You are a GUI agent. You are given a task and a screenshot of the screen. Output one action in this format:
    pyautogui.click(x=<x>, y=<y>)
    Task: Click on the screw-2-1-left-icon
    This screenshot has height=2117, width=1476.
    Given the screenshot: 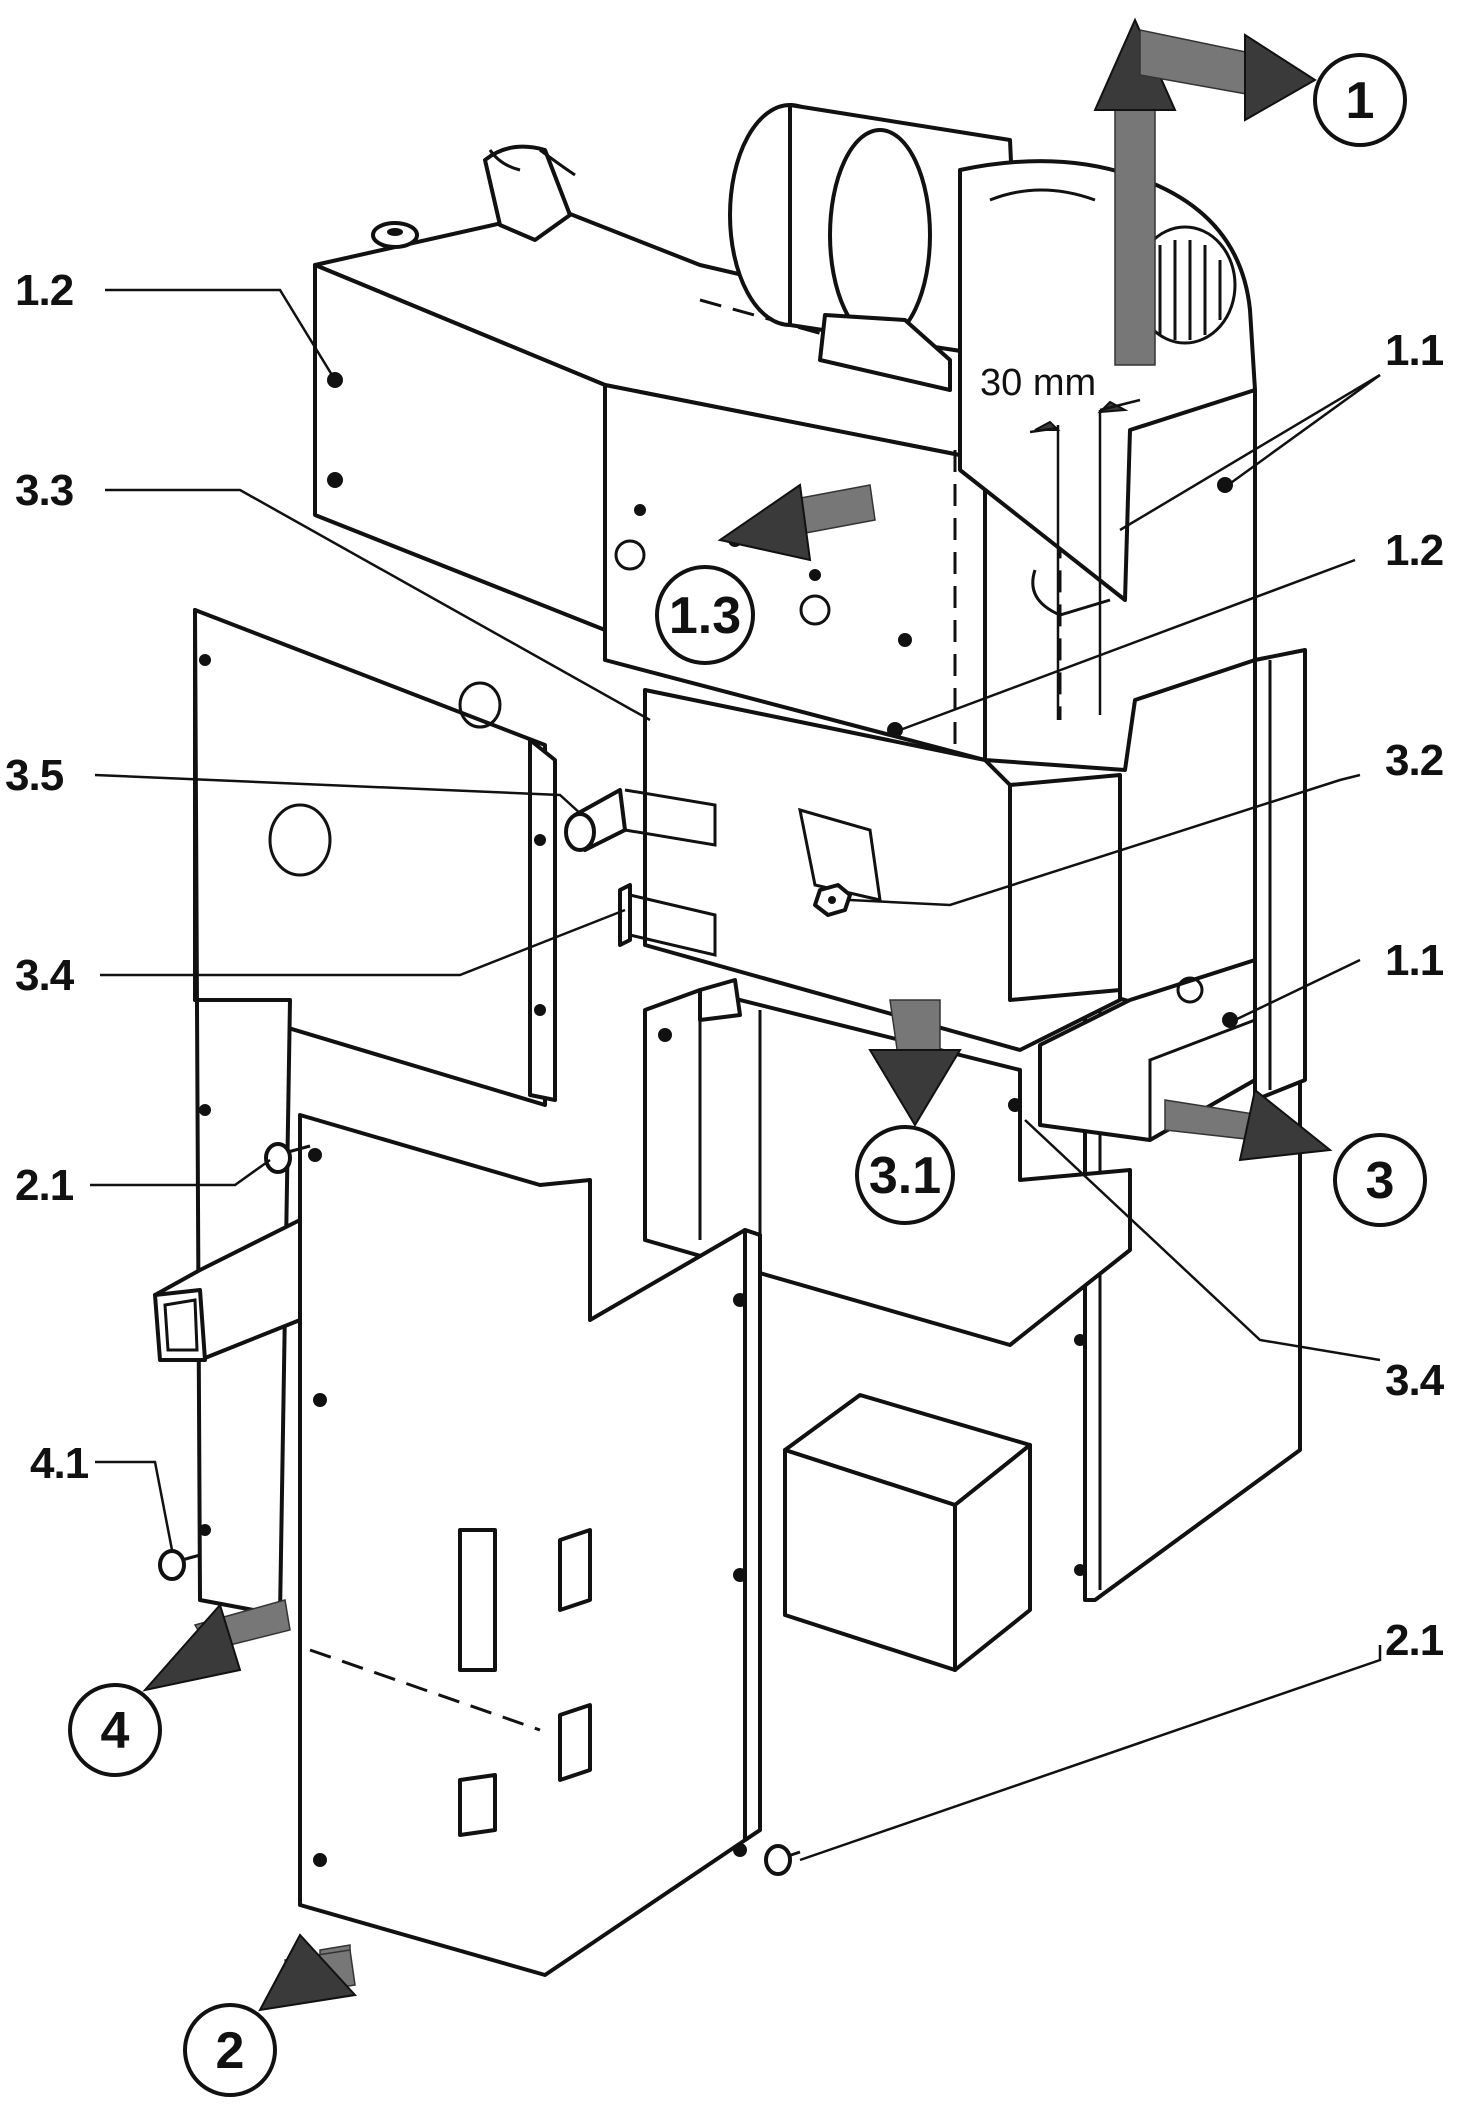 What is the action you would take?
    pyautogui.click(x=287, y=1158)
    